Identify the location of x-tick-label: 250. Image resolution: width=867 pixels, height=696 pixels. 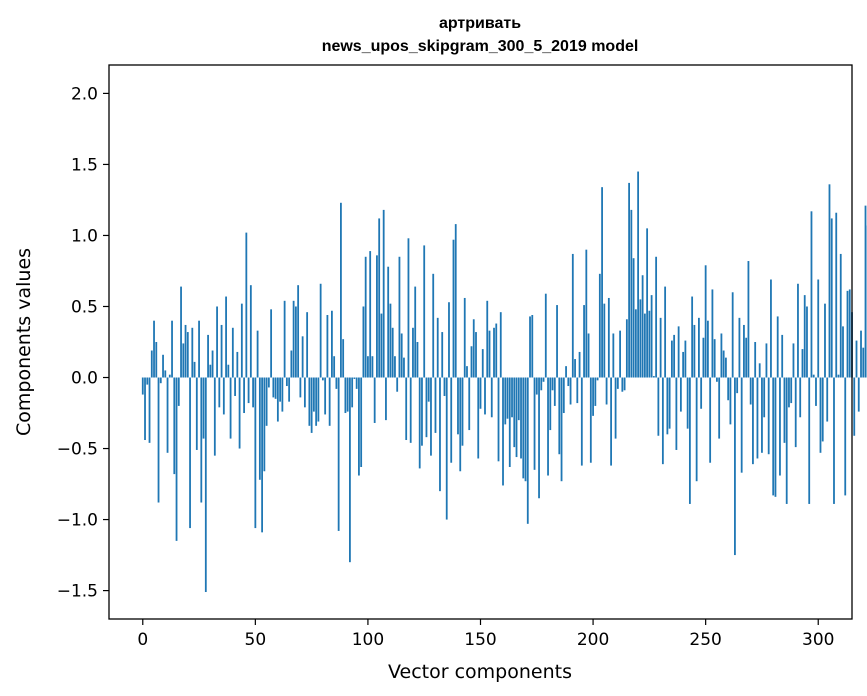
(705, 640).